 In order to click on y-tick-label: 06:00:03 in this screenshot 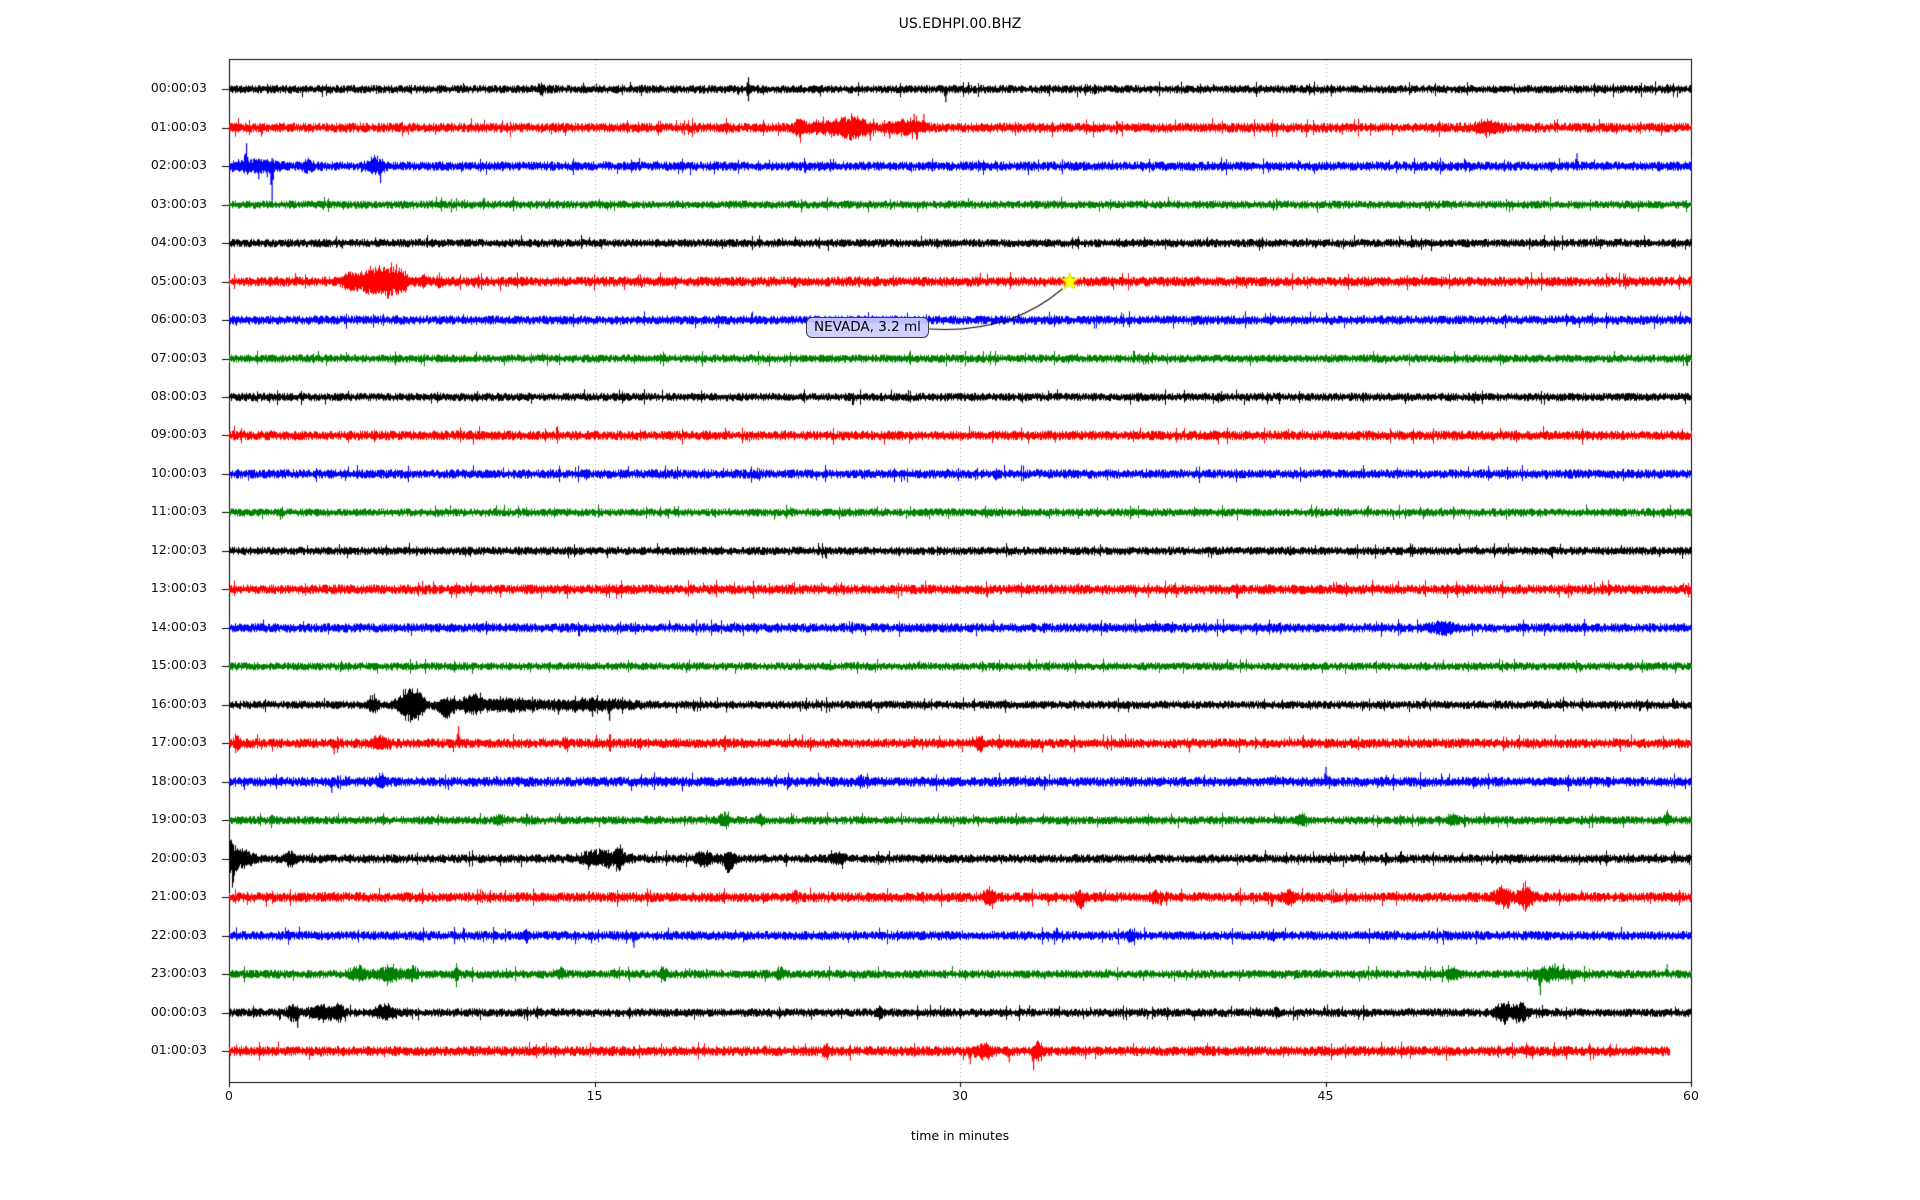, I will do `click(178, 319)`.